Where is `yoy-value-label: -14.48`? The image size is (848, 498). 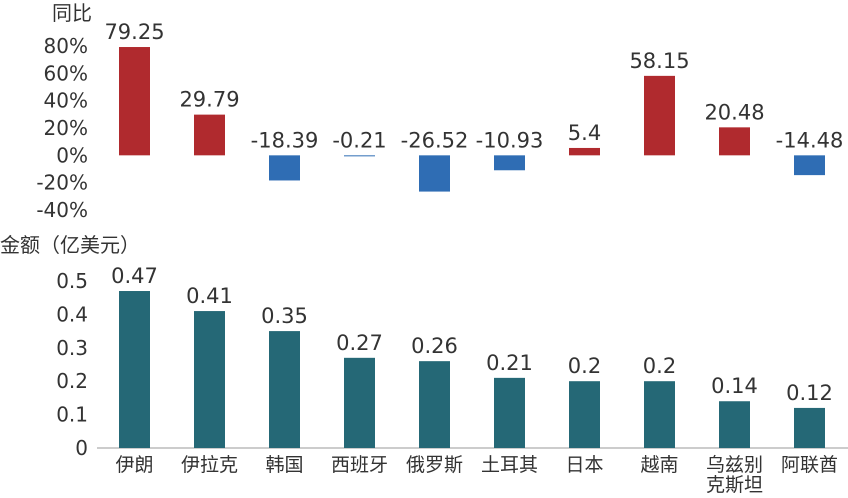
yoy-value-label: -14.48 is located at coordinates (810, 140).